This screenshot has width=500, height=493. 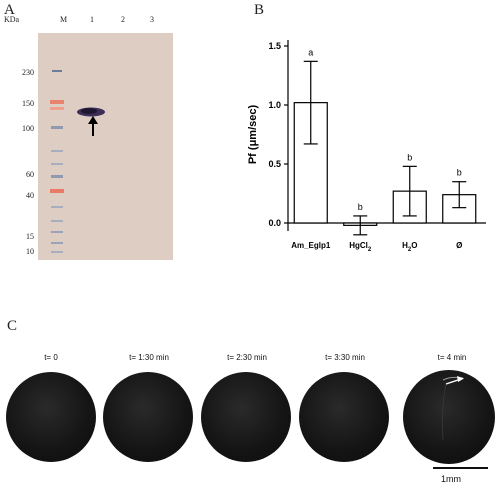 I want to click on marker-size-label: 40, so click(x=30, y=195).